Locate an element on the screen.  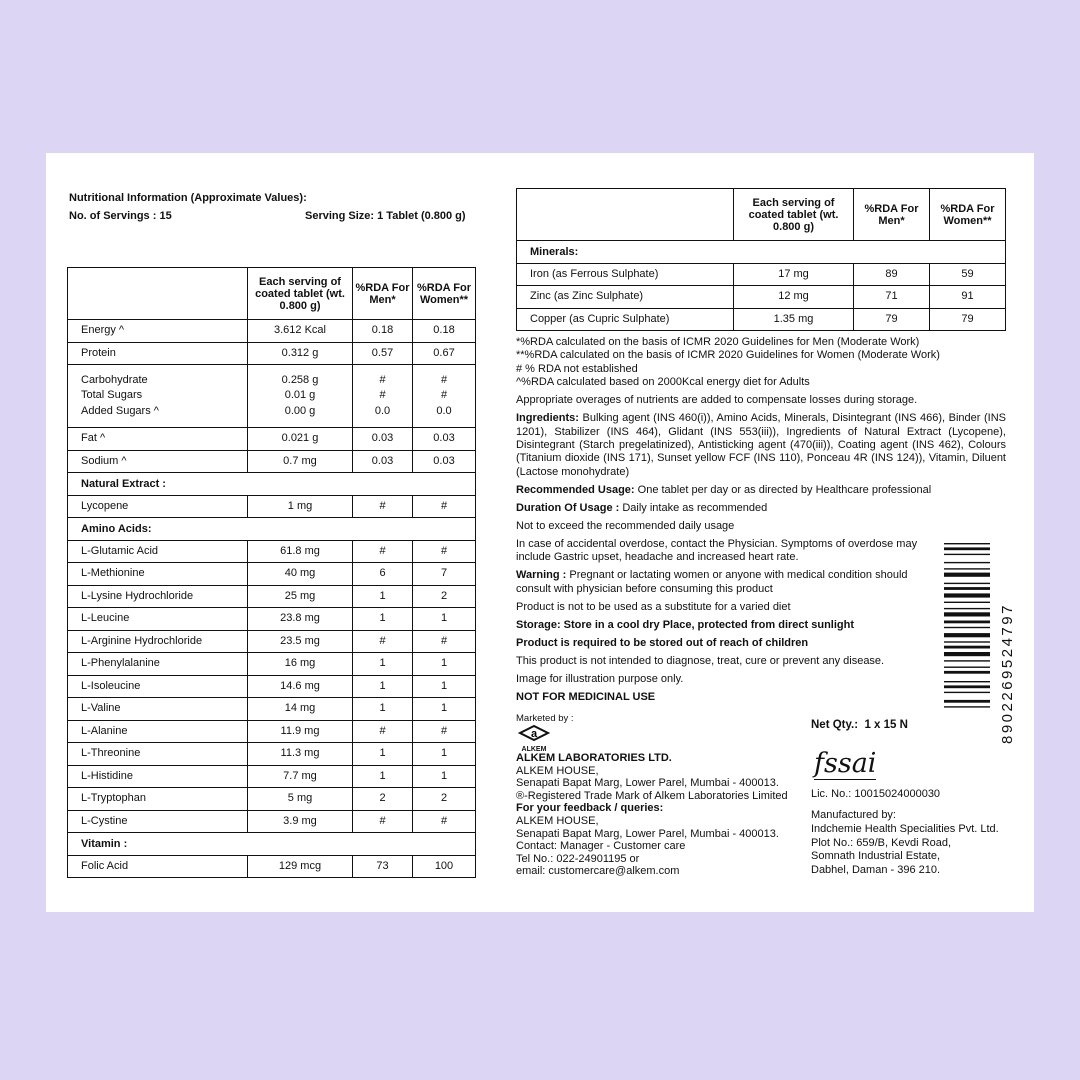
rda-women-value: 7 is located at coordinates (444, 573).